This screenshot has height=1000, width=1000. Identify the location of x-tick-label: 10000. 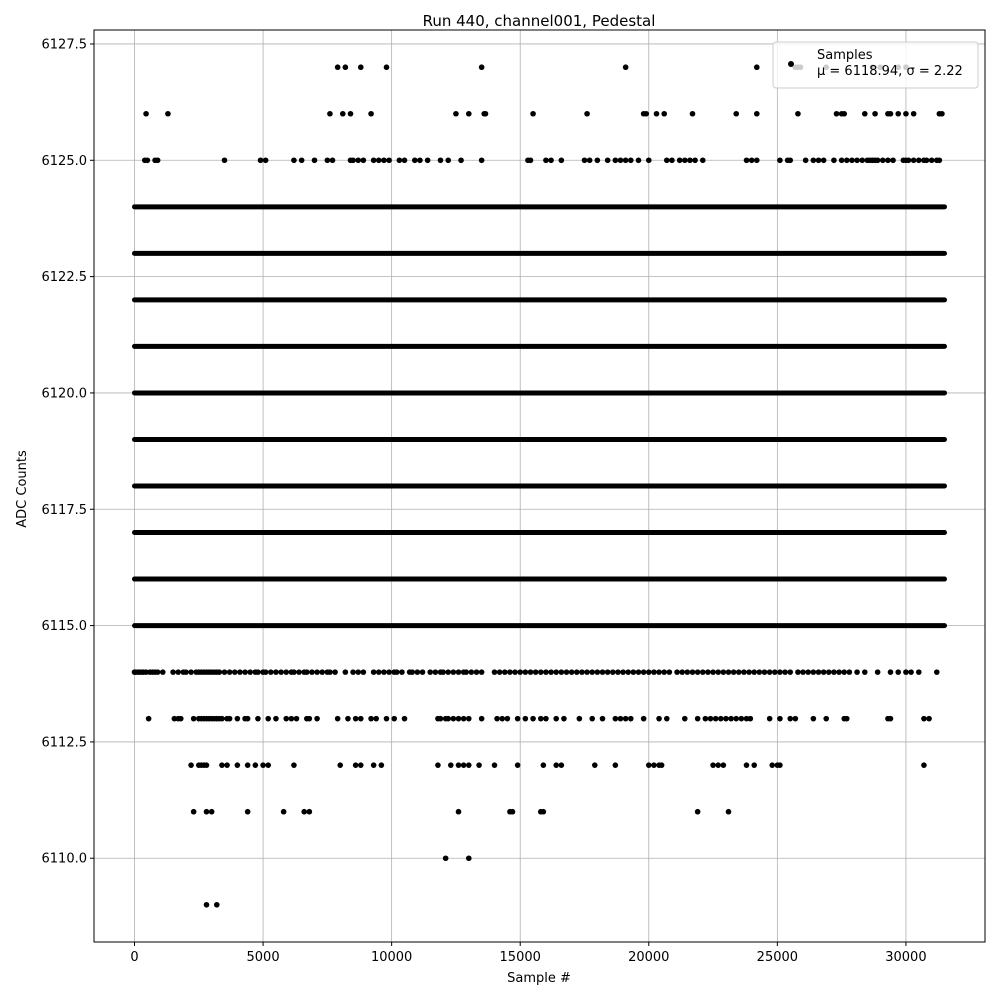
(391, 957).